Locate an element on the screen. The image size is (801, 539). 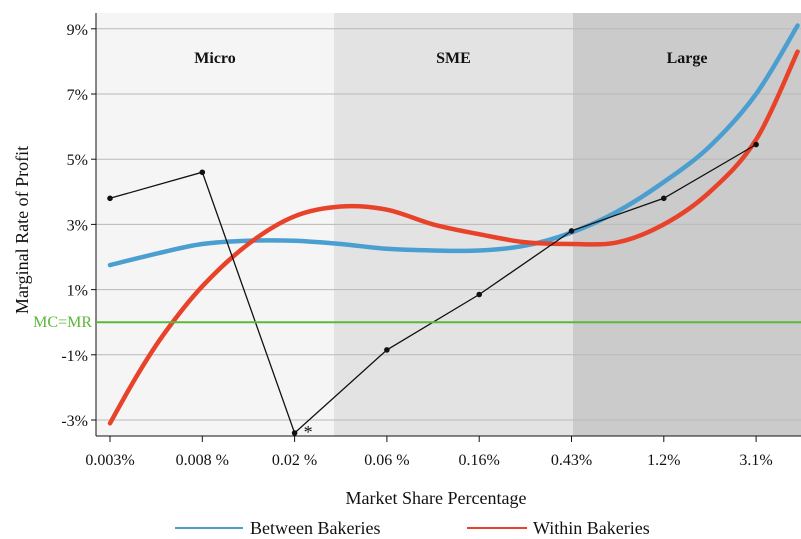
annotation-asterisk: * is located at coordinates (308, 432).